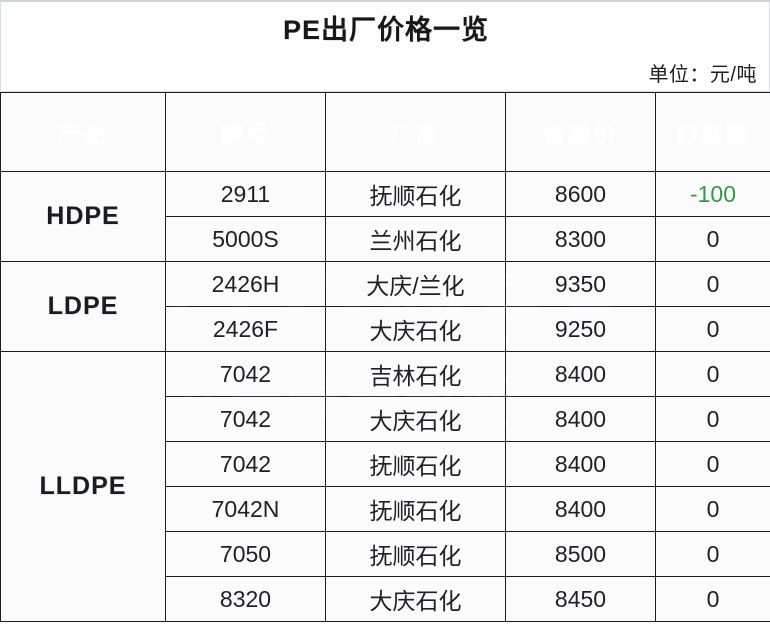  What do you see at coordinates (83, 216) in the screenshot?
I see `product-group-cell: HDPE` at bounding box center [83, 216].